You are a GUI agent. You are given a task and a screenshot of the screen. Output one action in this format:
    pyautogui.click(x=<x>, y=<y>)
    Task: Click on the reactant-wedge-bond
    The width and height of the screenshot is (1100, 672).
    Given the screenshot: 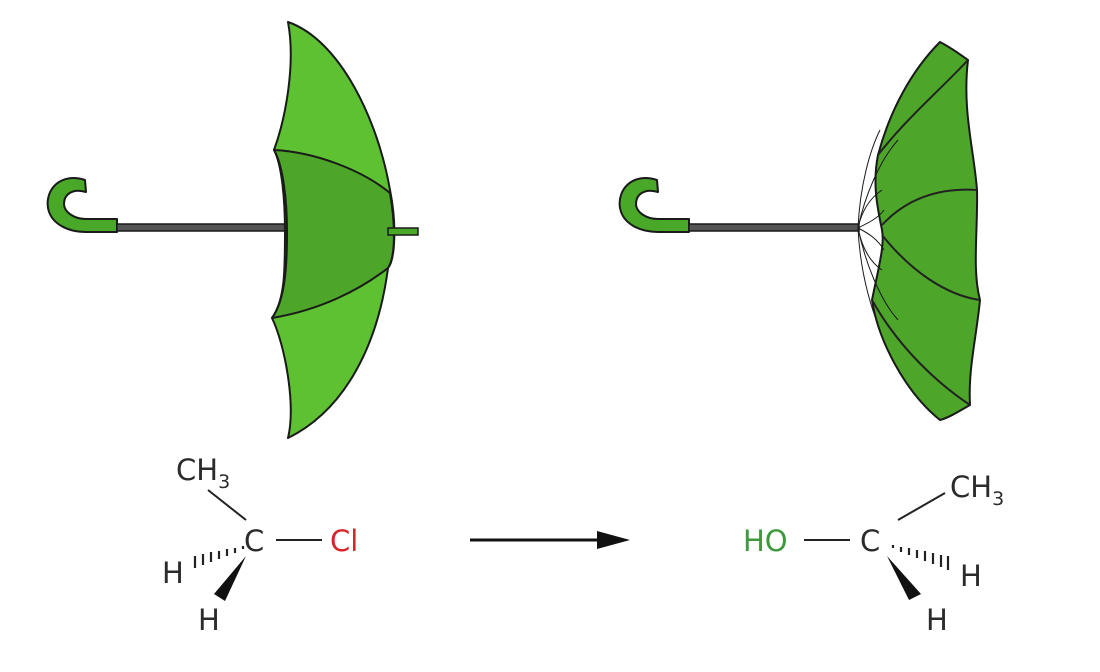 What is the action you would take?
    pyautogui.click(x=230, y=578)
    